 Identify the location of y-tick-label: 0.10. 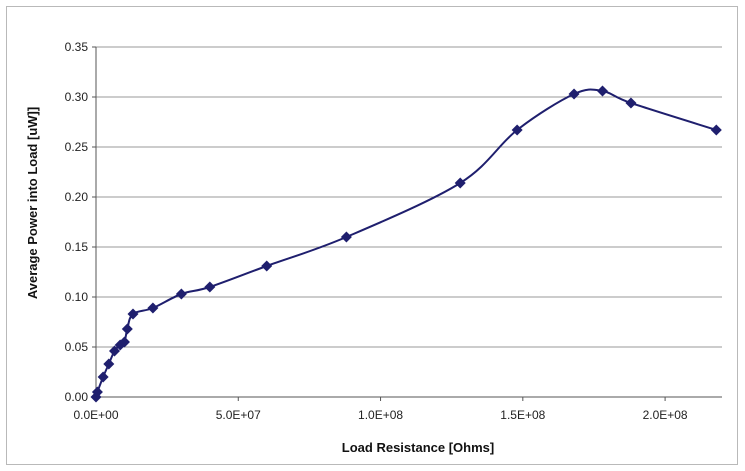
(77, 297).